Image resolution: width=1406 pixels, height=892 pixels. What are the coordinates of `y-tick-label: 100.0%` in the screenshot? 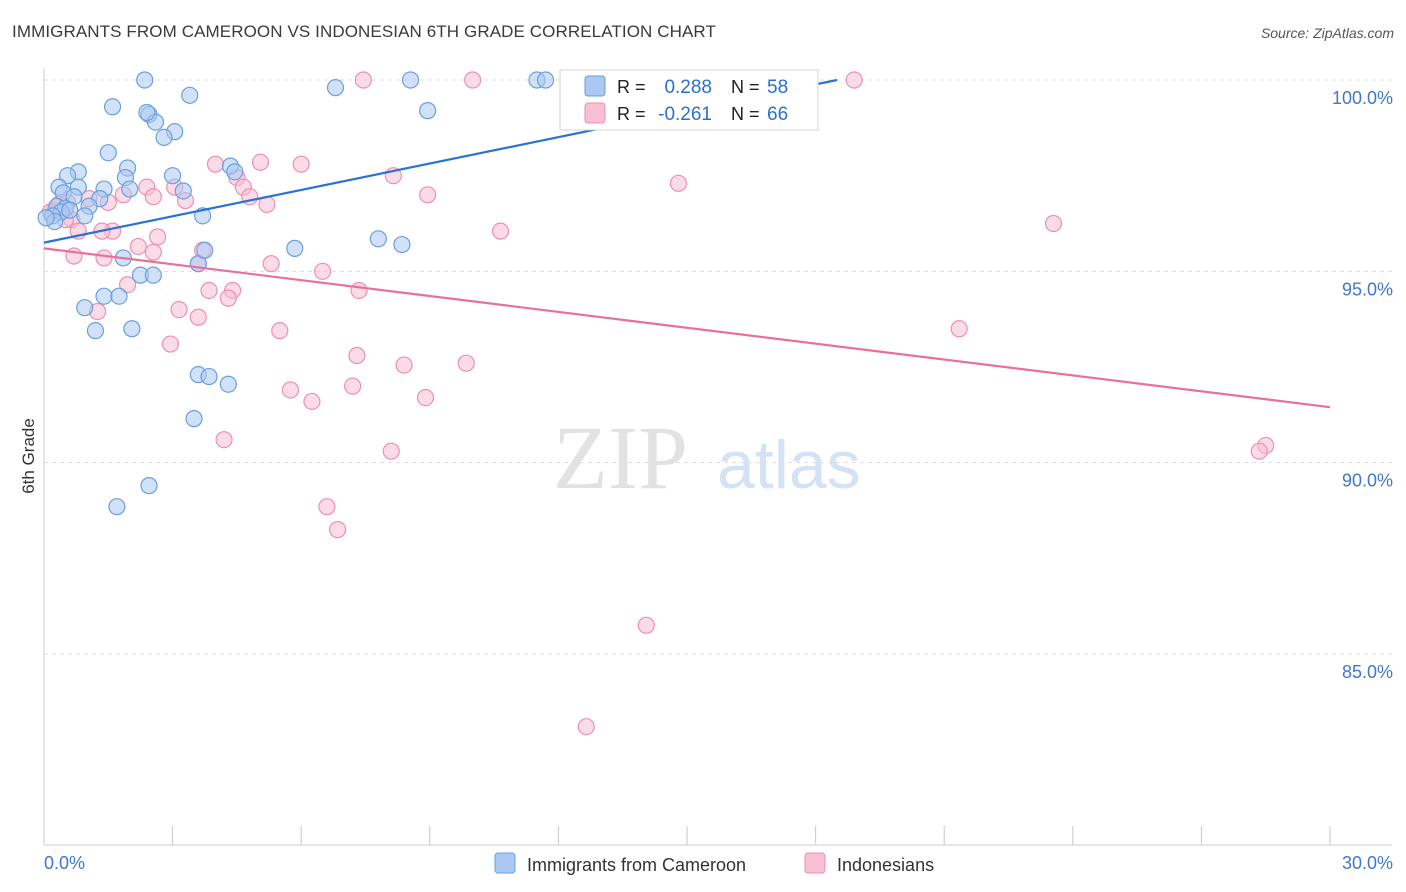 It's located at (1362, 98).